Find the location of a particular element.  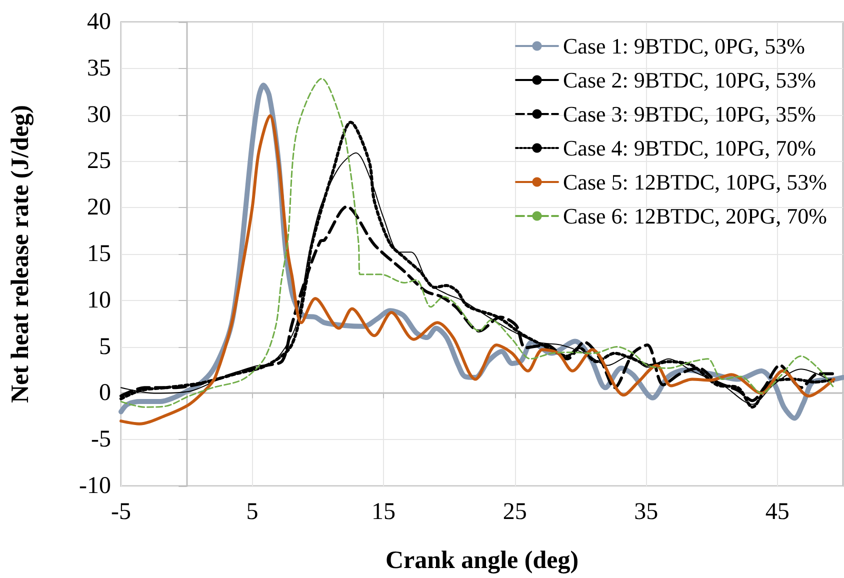

x-tick-label: 15 is located at coordinates (384, 512).